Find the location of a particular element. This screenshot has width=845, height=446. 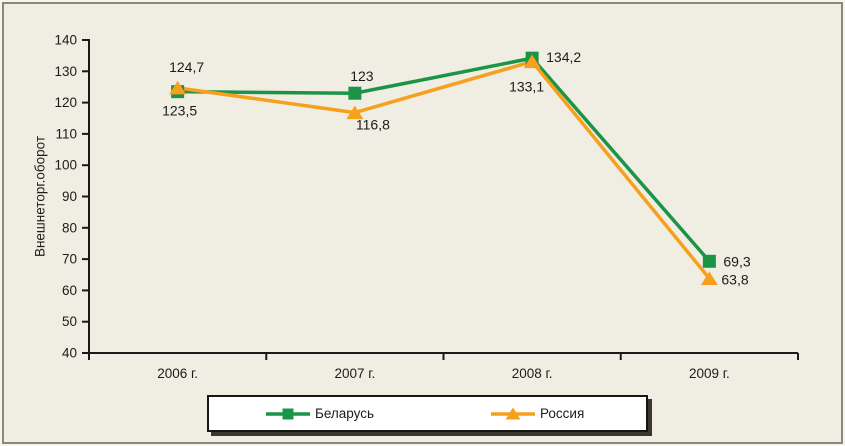

y-tick-label: 110 is located at coordinates (66, 133).